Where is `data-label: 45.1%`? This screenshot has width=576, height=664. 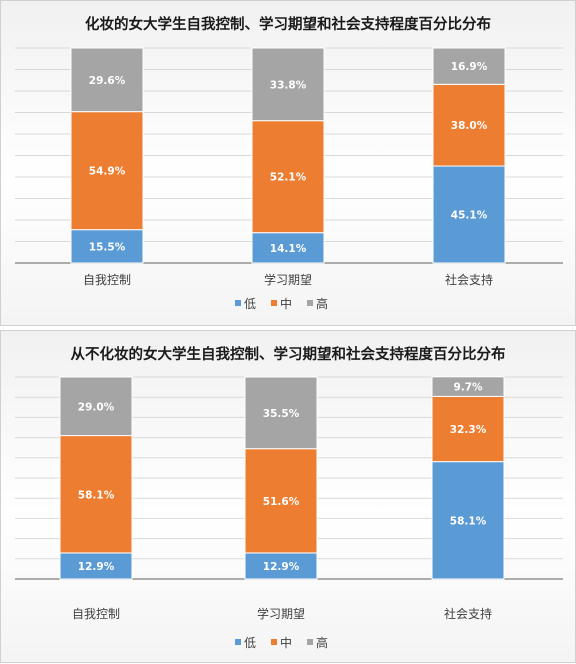
data-label: 45.1% is located at coordinates (469, 216).